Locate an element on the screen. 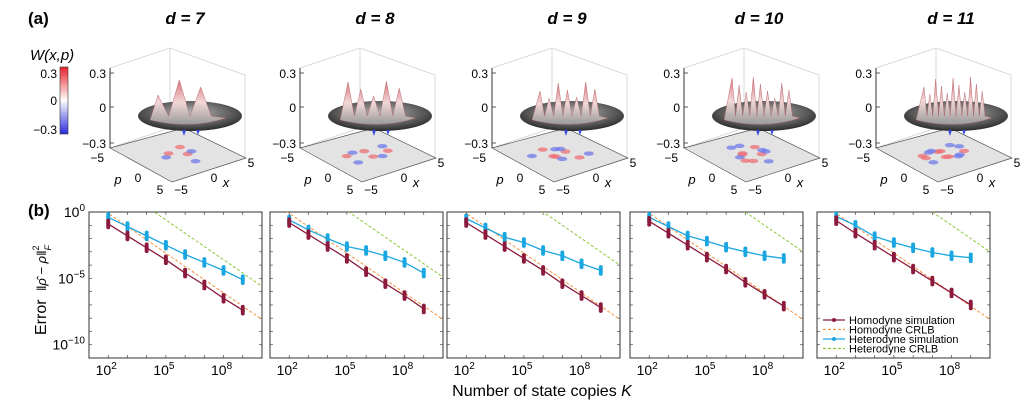  z-tick-label: −0.3 is located at coordinates (94, 144).